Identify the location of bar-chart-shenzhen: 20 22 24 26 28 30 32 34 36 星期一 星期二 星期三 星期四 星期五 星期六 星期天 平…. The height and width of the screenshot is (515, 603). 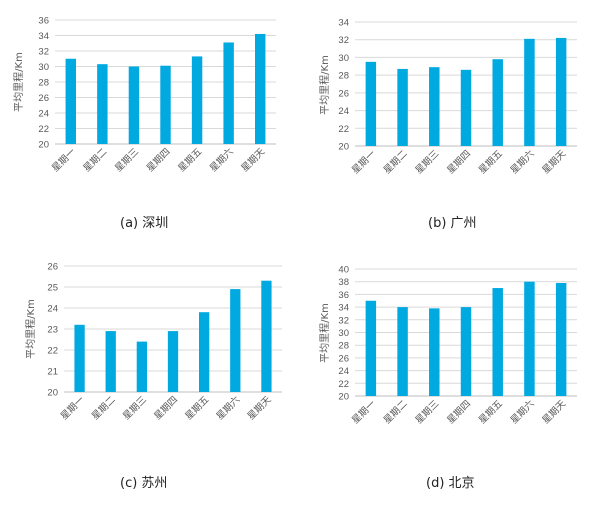
(144, 95).